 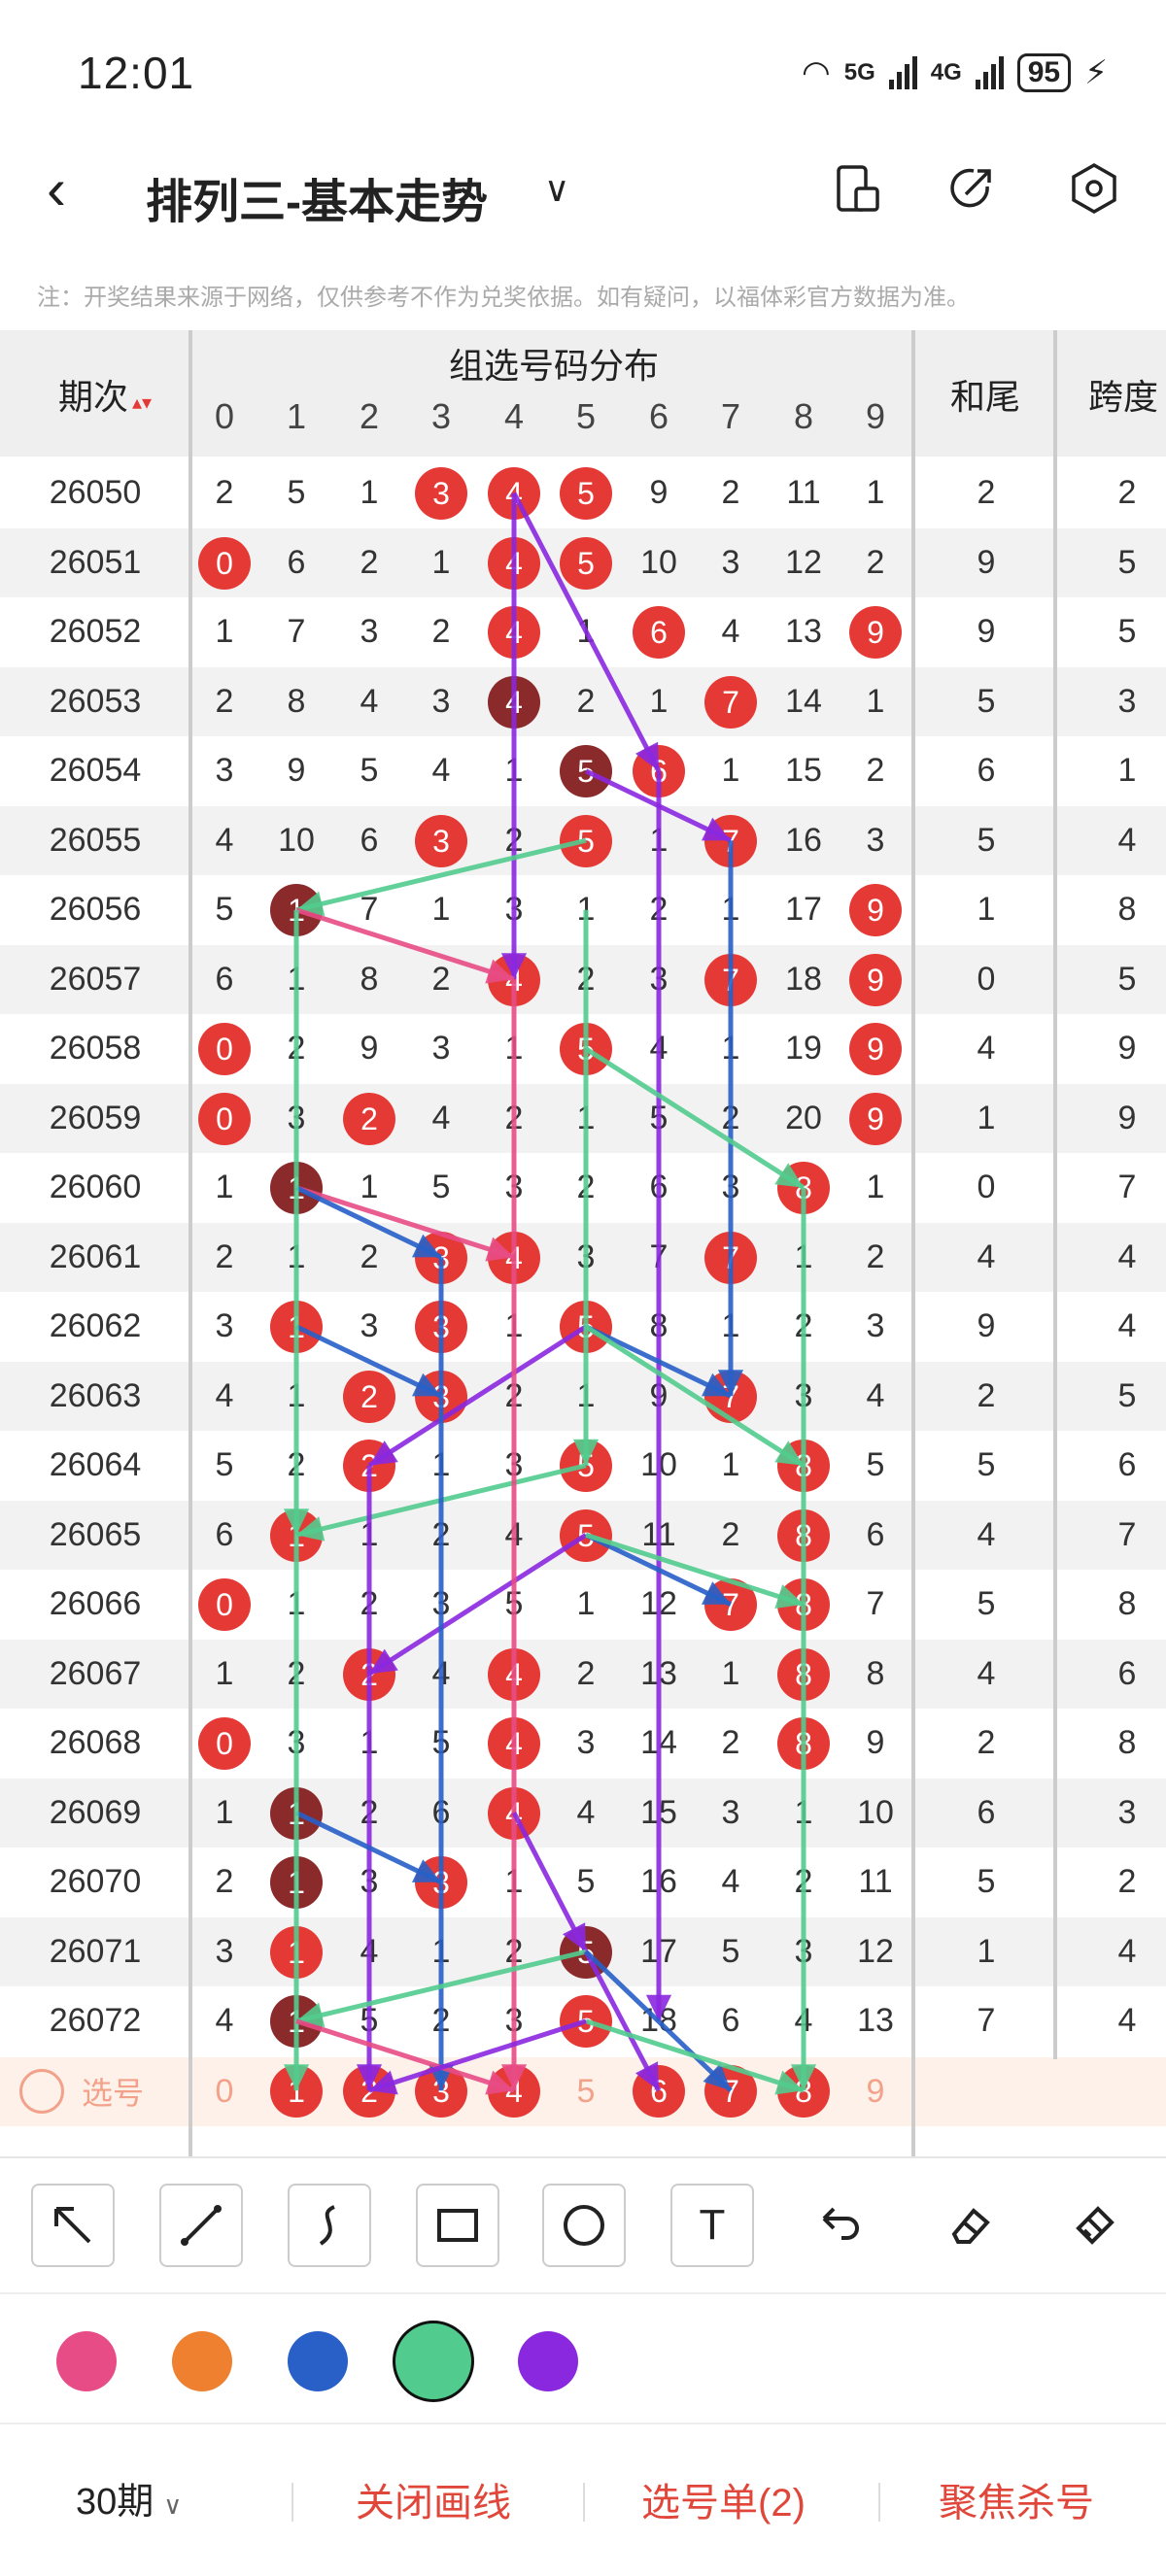 I want to click on select-circle-icon, so click(x=41, y=2091).